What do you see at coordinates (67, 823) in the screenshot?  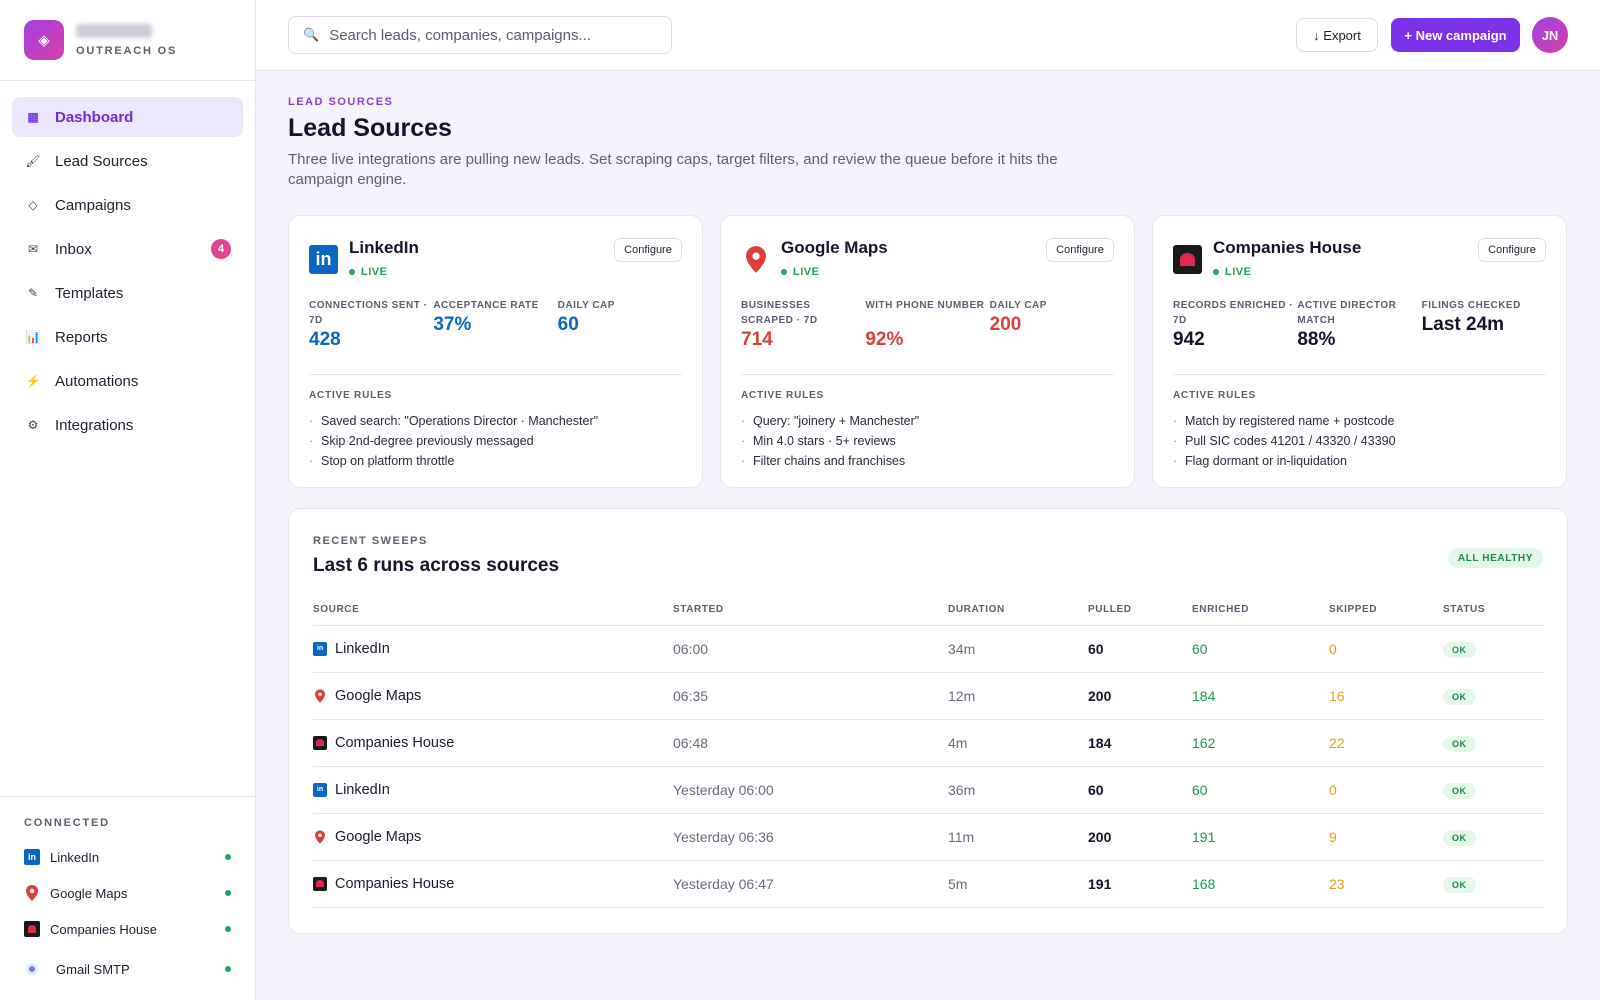 I see `connected-title: CONNECTED` at bounding box center [67, 823].